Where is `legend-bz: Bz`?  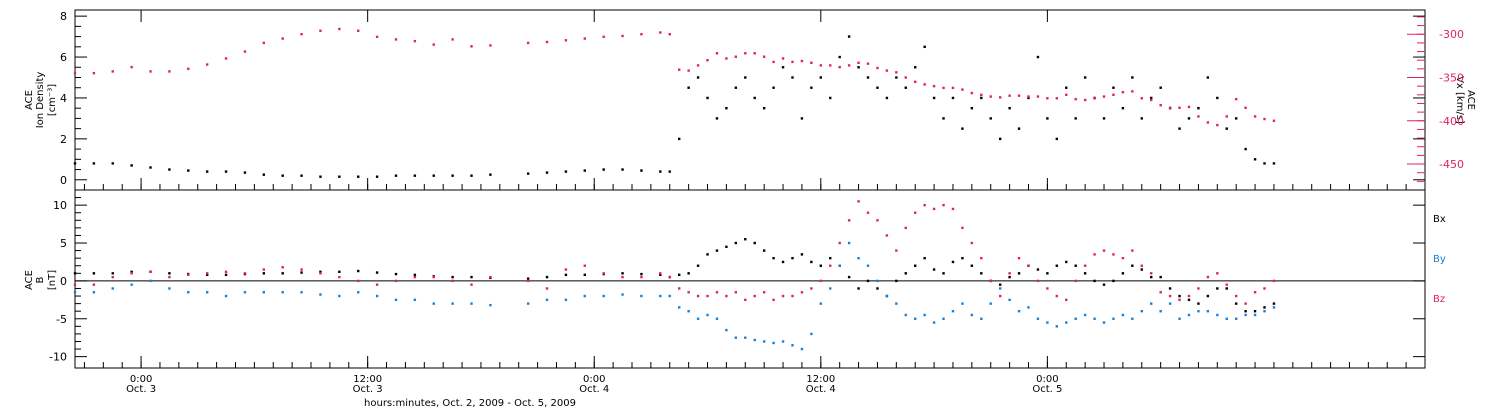 legend-bz: Bz is located at coordinates (1439, 299).